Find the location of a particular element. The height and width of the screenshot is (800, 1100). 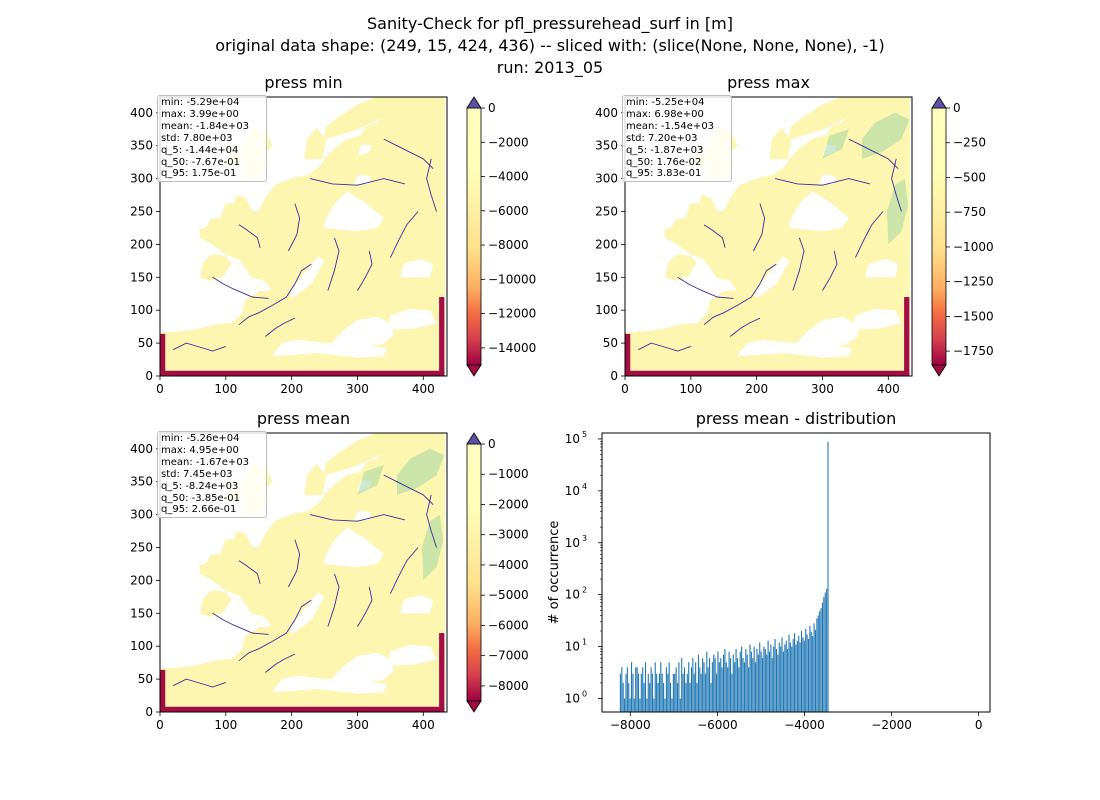

wet-area is located at coordinates (370, 480).